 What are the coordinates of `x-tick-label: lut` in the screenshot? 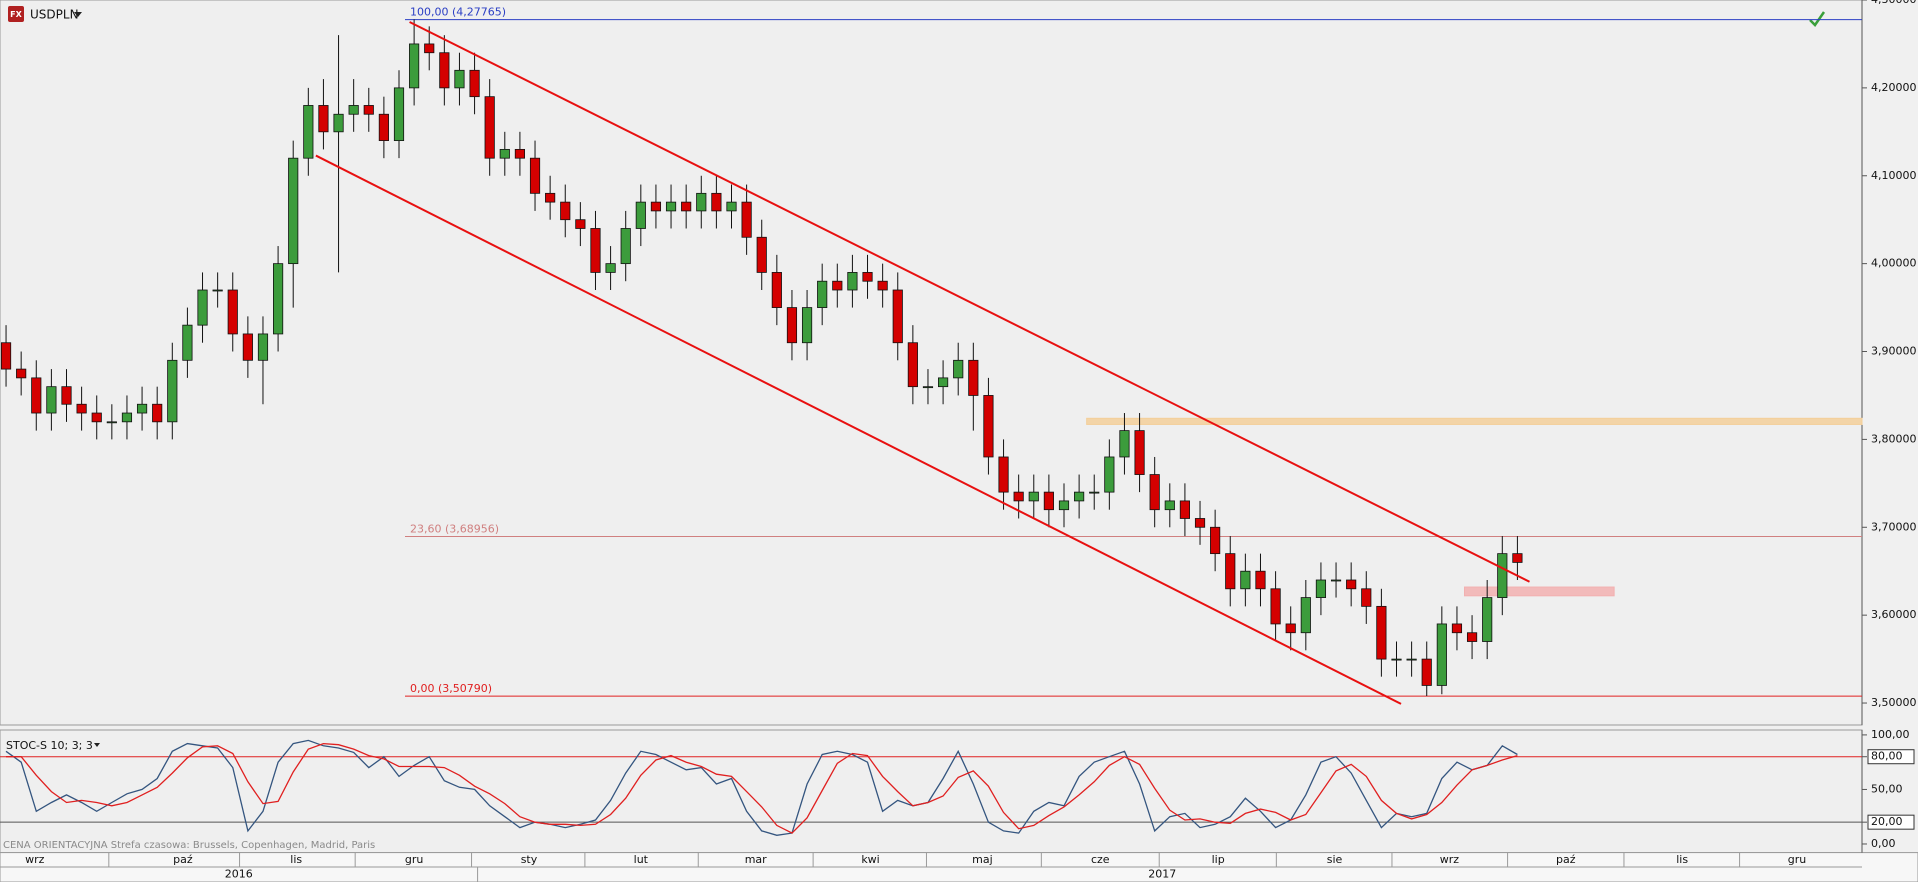 It's located at (641, 859).